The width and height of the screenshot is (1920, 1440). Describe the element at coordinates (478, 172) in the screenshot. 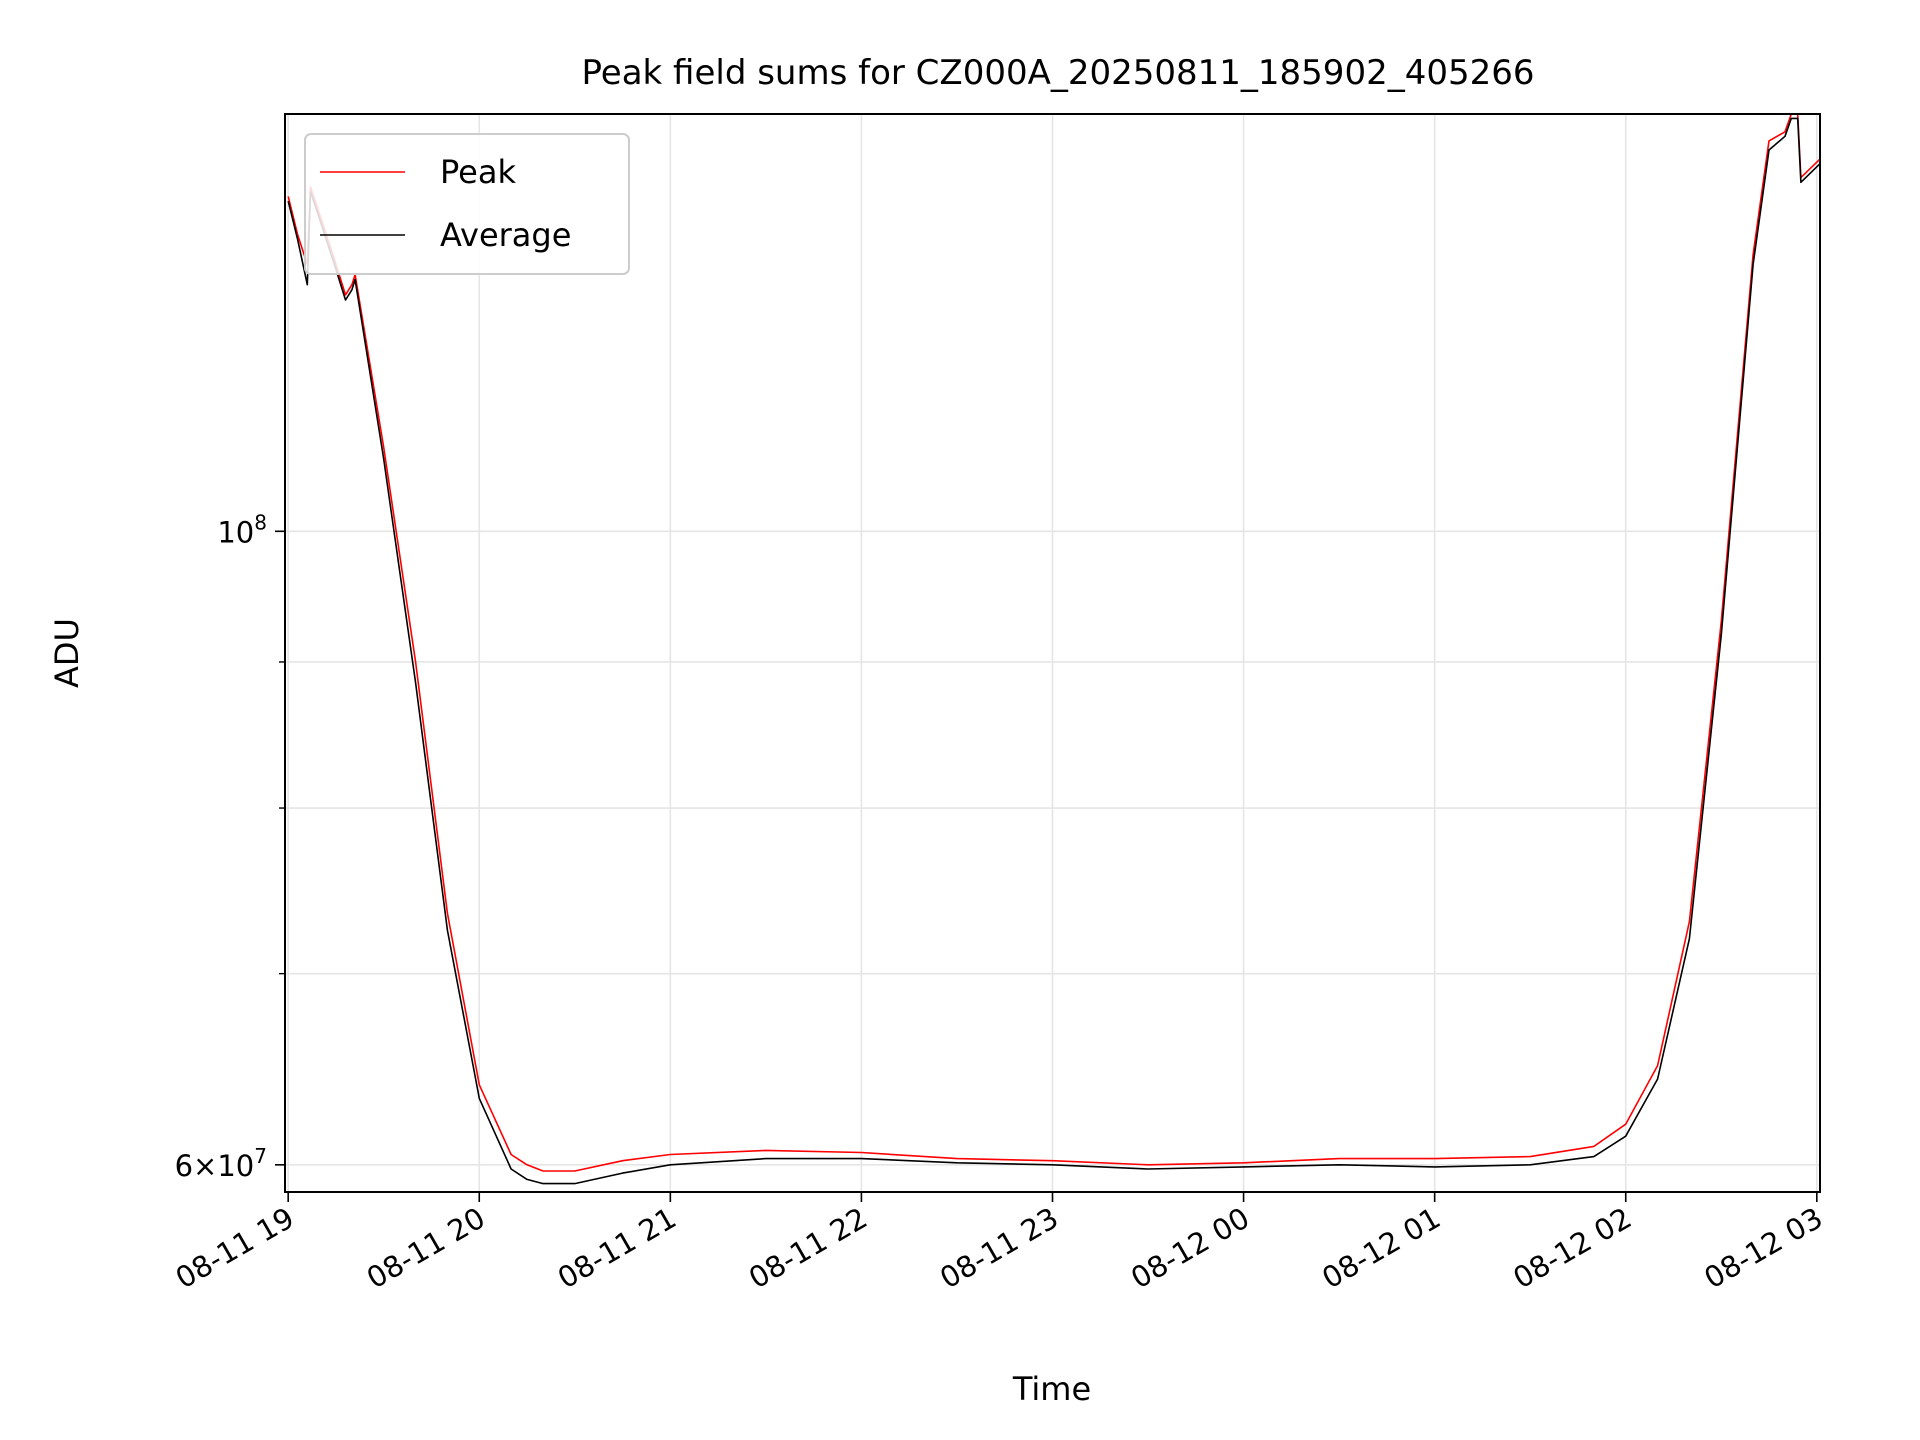

I see `legend-label: Peak` at that location.